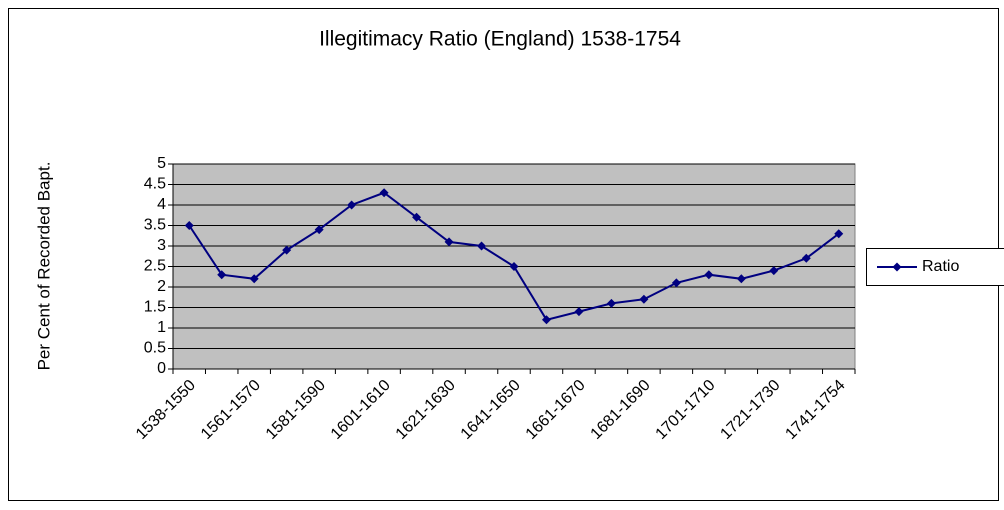 This screenshot has height=510, width=1004. I want to click on y-tick-label: 1.5, so click(155, 307).